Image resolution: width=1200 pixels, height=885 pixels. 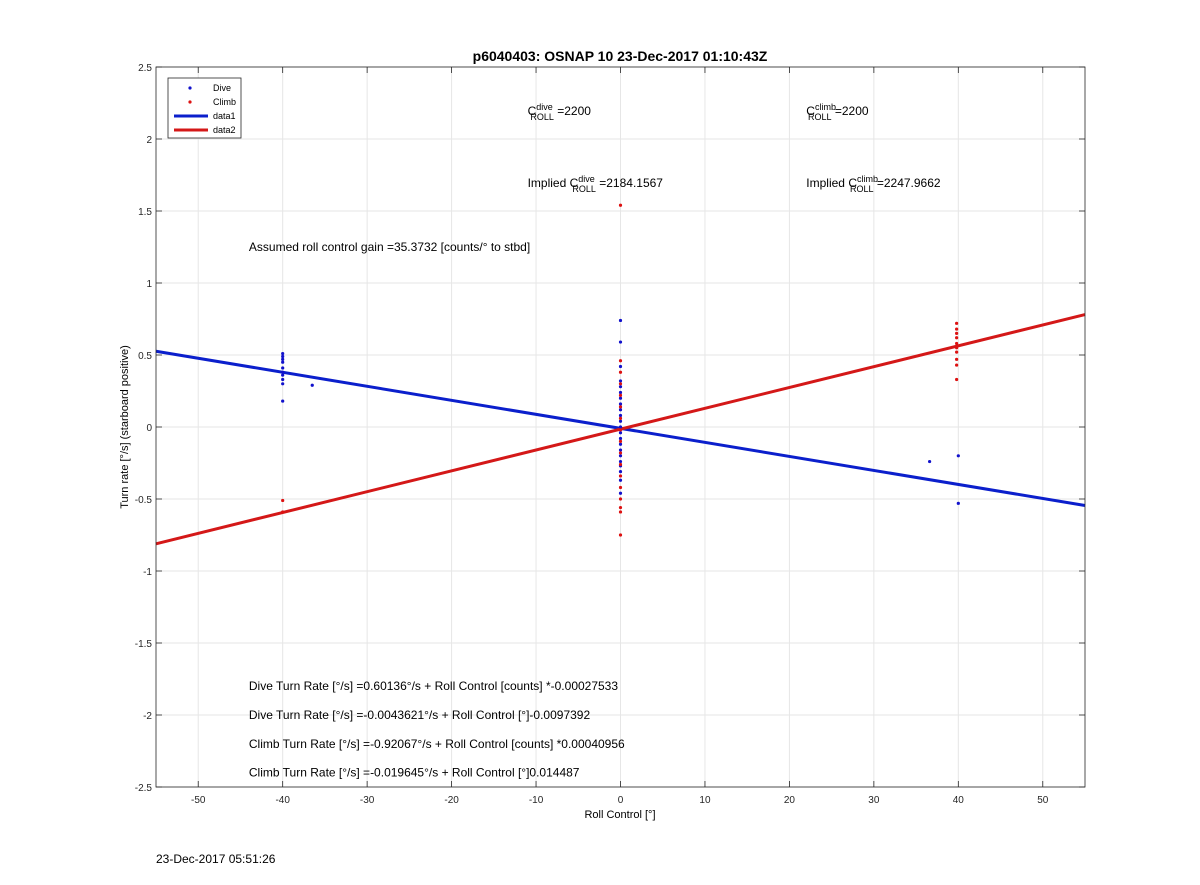 I want to click on y-tick-label: -2.5, so click(x=144, y=788).